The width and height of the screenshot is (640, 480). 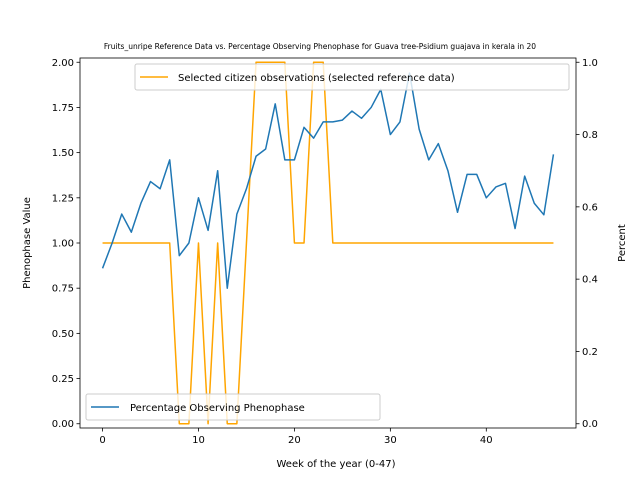 I want to click on x-tick-label: 0, so click(x=102, y=440).